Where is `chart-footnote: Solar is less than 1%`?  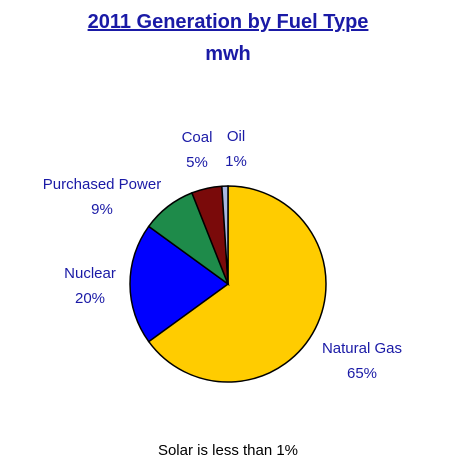 chart-footnote: Solar is less than 1% is located at coordinates (228, 450).